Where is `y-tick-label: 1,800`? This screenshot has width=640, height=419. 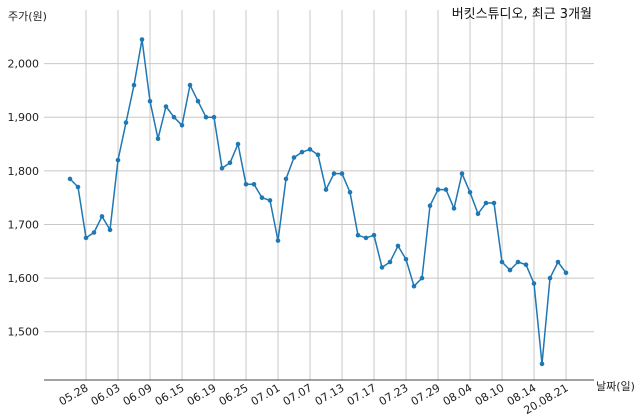
y-tick-label: 1,800 is located at coordinates (24, 171).